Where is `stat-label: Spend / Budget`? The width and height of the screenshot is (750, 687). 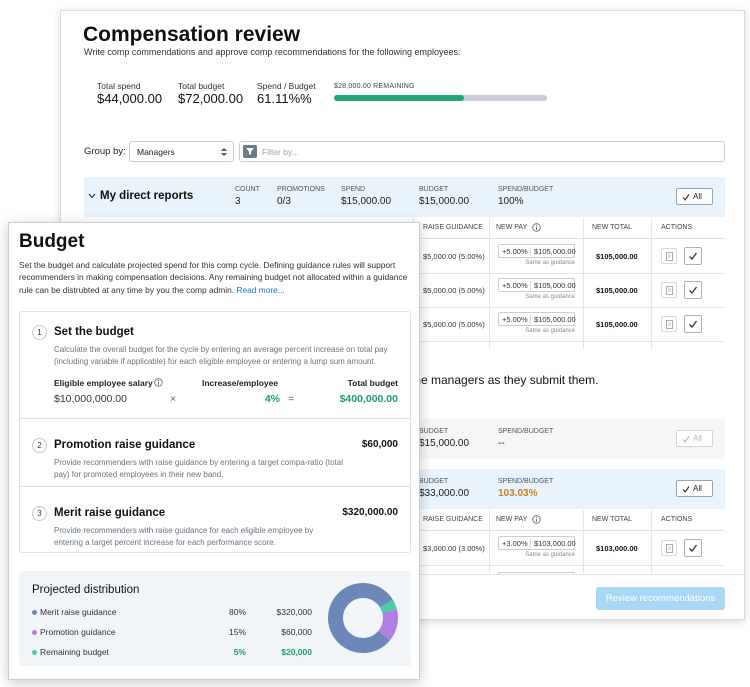
stat-label: Spend / Budget is located at coordinates (286, 86).